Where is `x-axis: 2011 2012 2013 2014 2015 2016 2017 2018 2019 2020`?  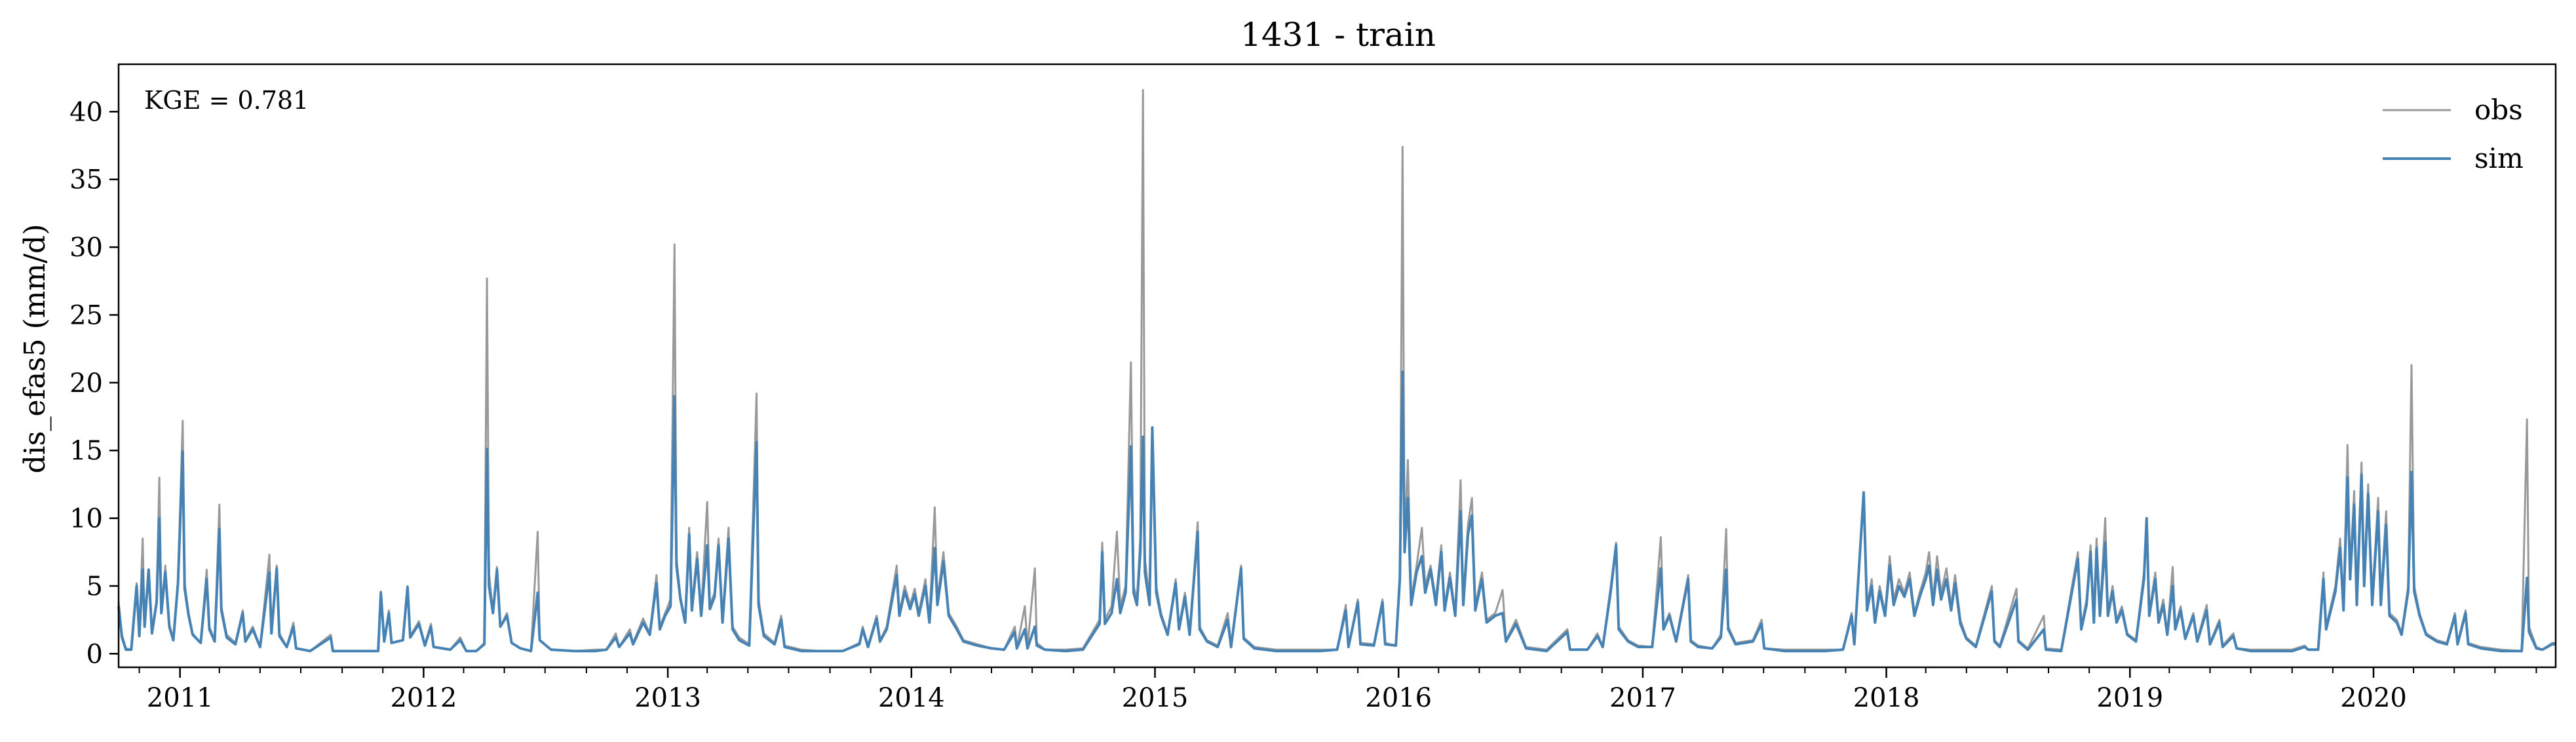
x-axis: 2011 2012 2013 2014 2015 2016 2017 2018 2019 2020 is located at coordinates (1337, 690).